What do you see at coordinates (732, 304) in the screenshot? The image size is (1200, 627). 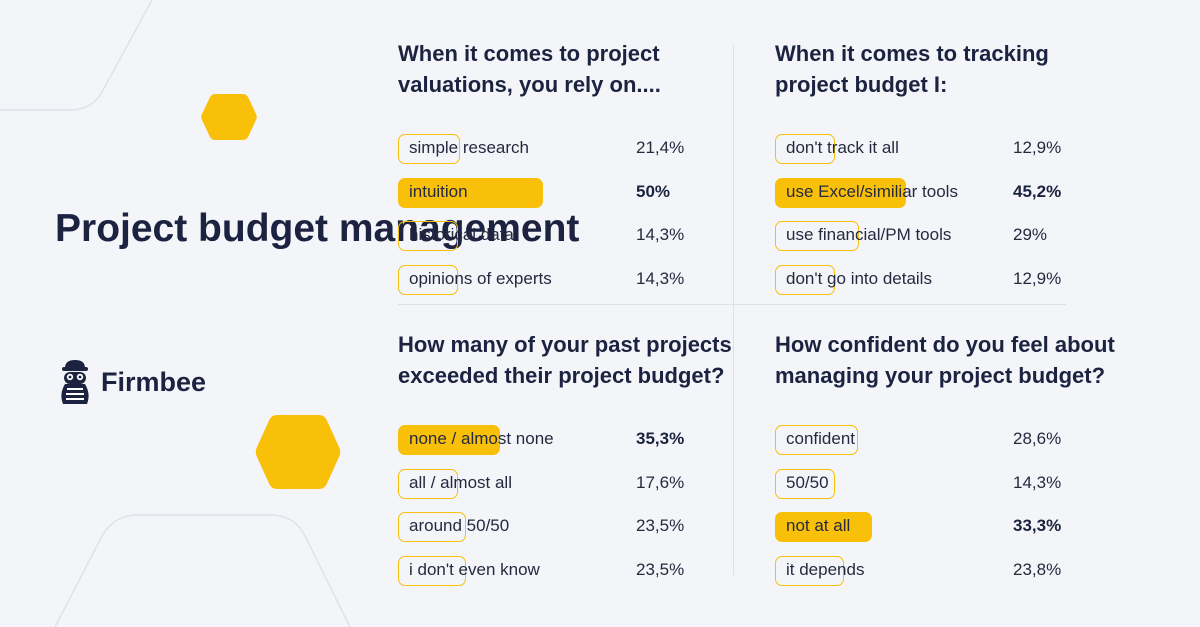 I see `horizontal-divider` at bounding box center [732, 304].